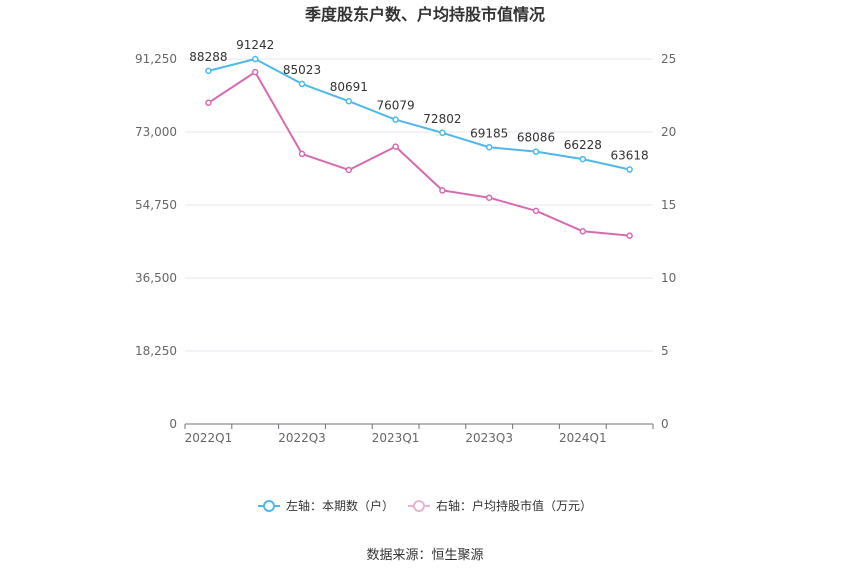 The height and width of the screenshot is (575, 850). Describe the element at coordinates (349, 87) in the screenshot. I see `data-label: 80691` at that location.